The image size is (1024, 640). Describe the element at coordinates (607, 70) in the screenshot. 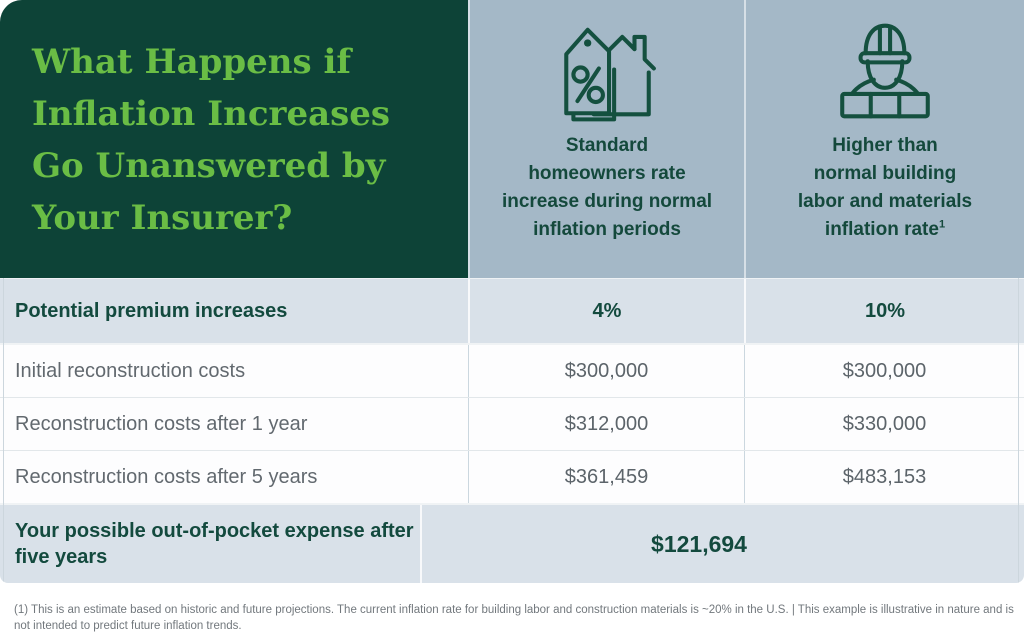

I see `house-percent-tag-icon` at that location.